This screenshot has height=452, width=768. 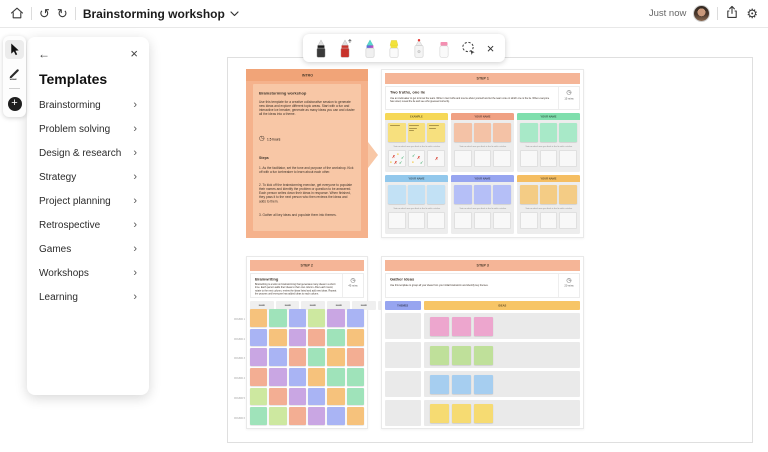 I want to click on templates-item-workshops: Workshops ›, so click(x=88, y=273).